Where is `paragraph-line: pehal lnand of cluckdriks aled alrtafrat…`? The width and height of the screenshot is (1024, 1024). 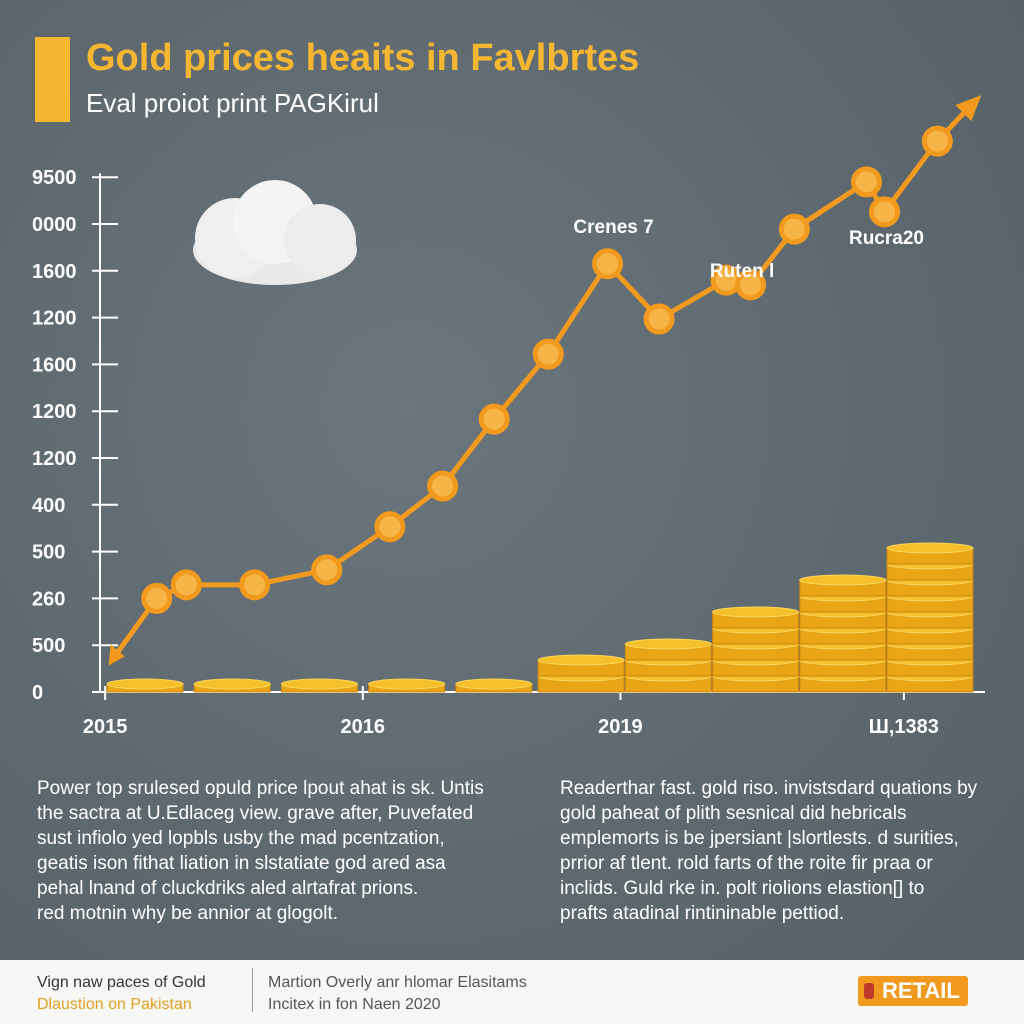 paragraph-line: pehal lnand of cluckdriks aled alrtafrat… is located at coordinates (228, 888).